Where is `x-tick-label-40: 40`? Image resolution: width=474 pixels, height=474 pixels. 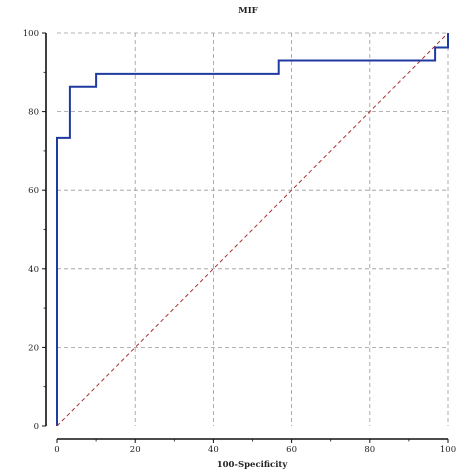
x-tick-label-40: 40 is located at coordinates (213, 450).